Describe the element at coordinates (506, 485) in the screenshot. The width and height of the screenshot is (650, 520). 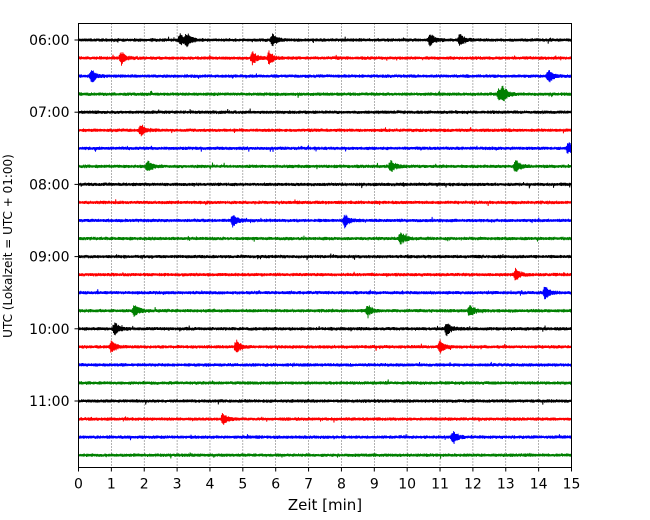
I see `x-tick-label: 13` at that location.